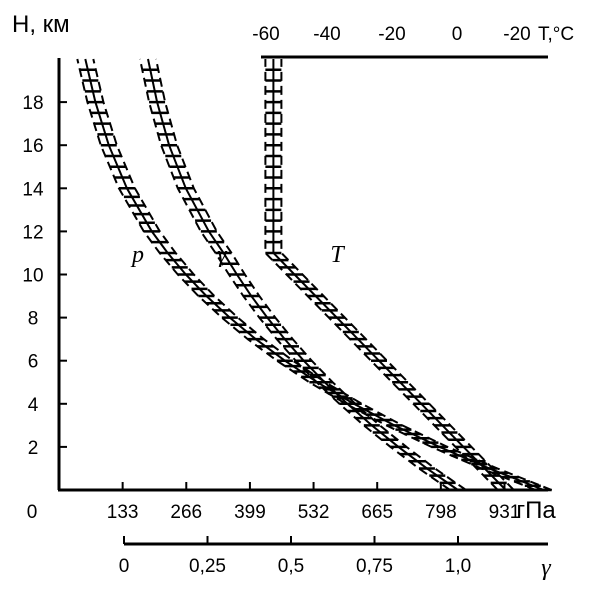 The height and width of the screenshot is (590, 592). Describe the element at coordinates (291, 566) in the screenshot. I see `density-tick-label: 0,5` at that location.